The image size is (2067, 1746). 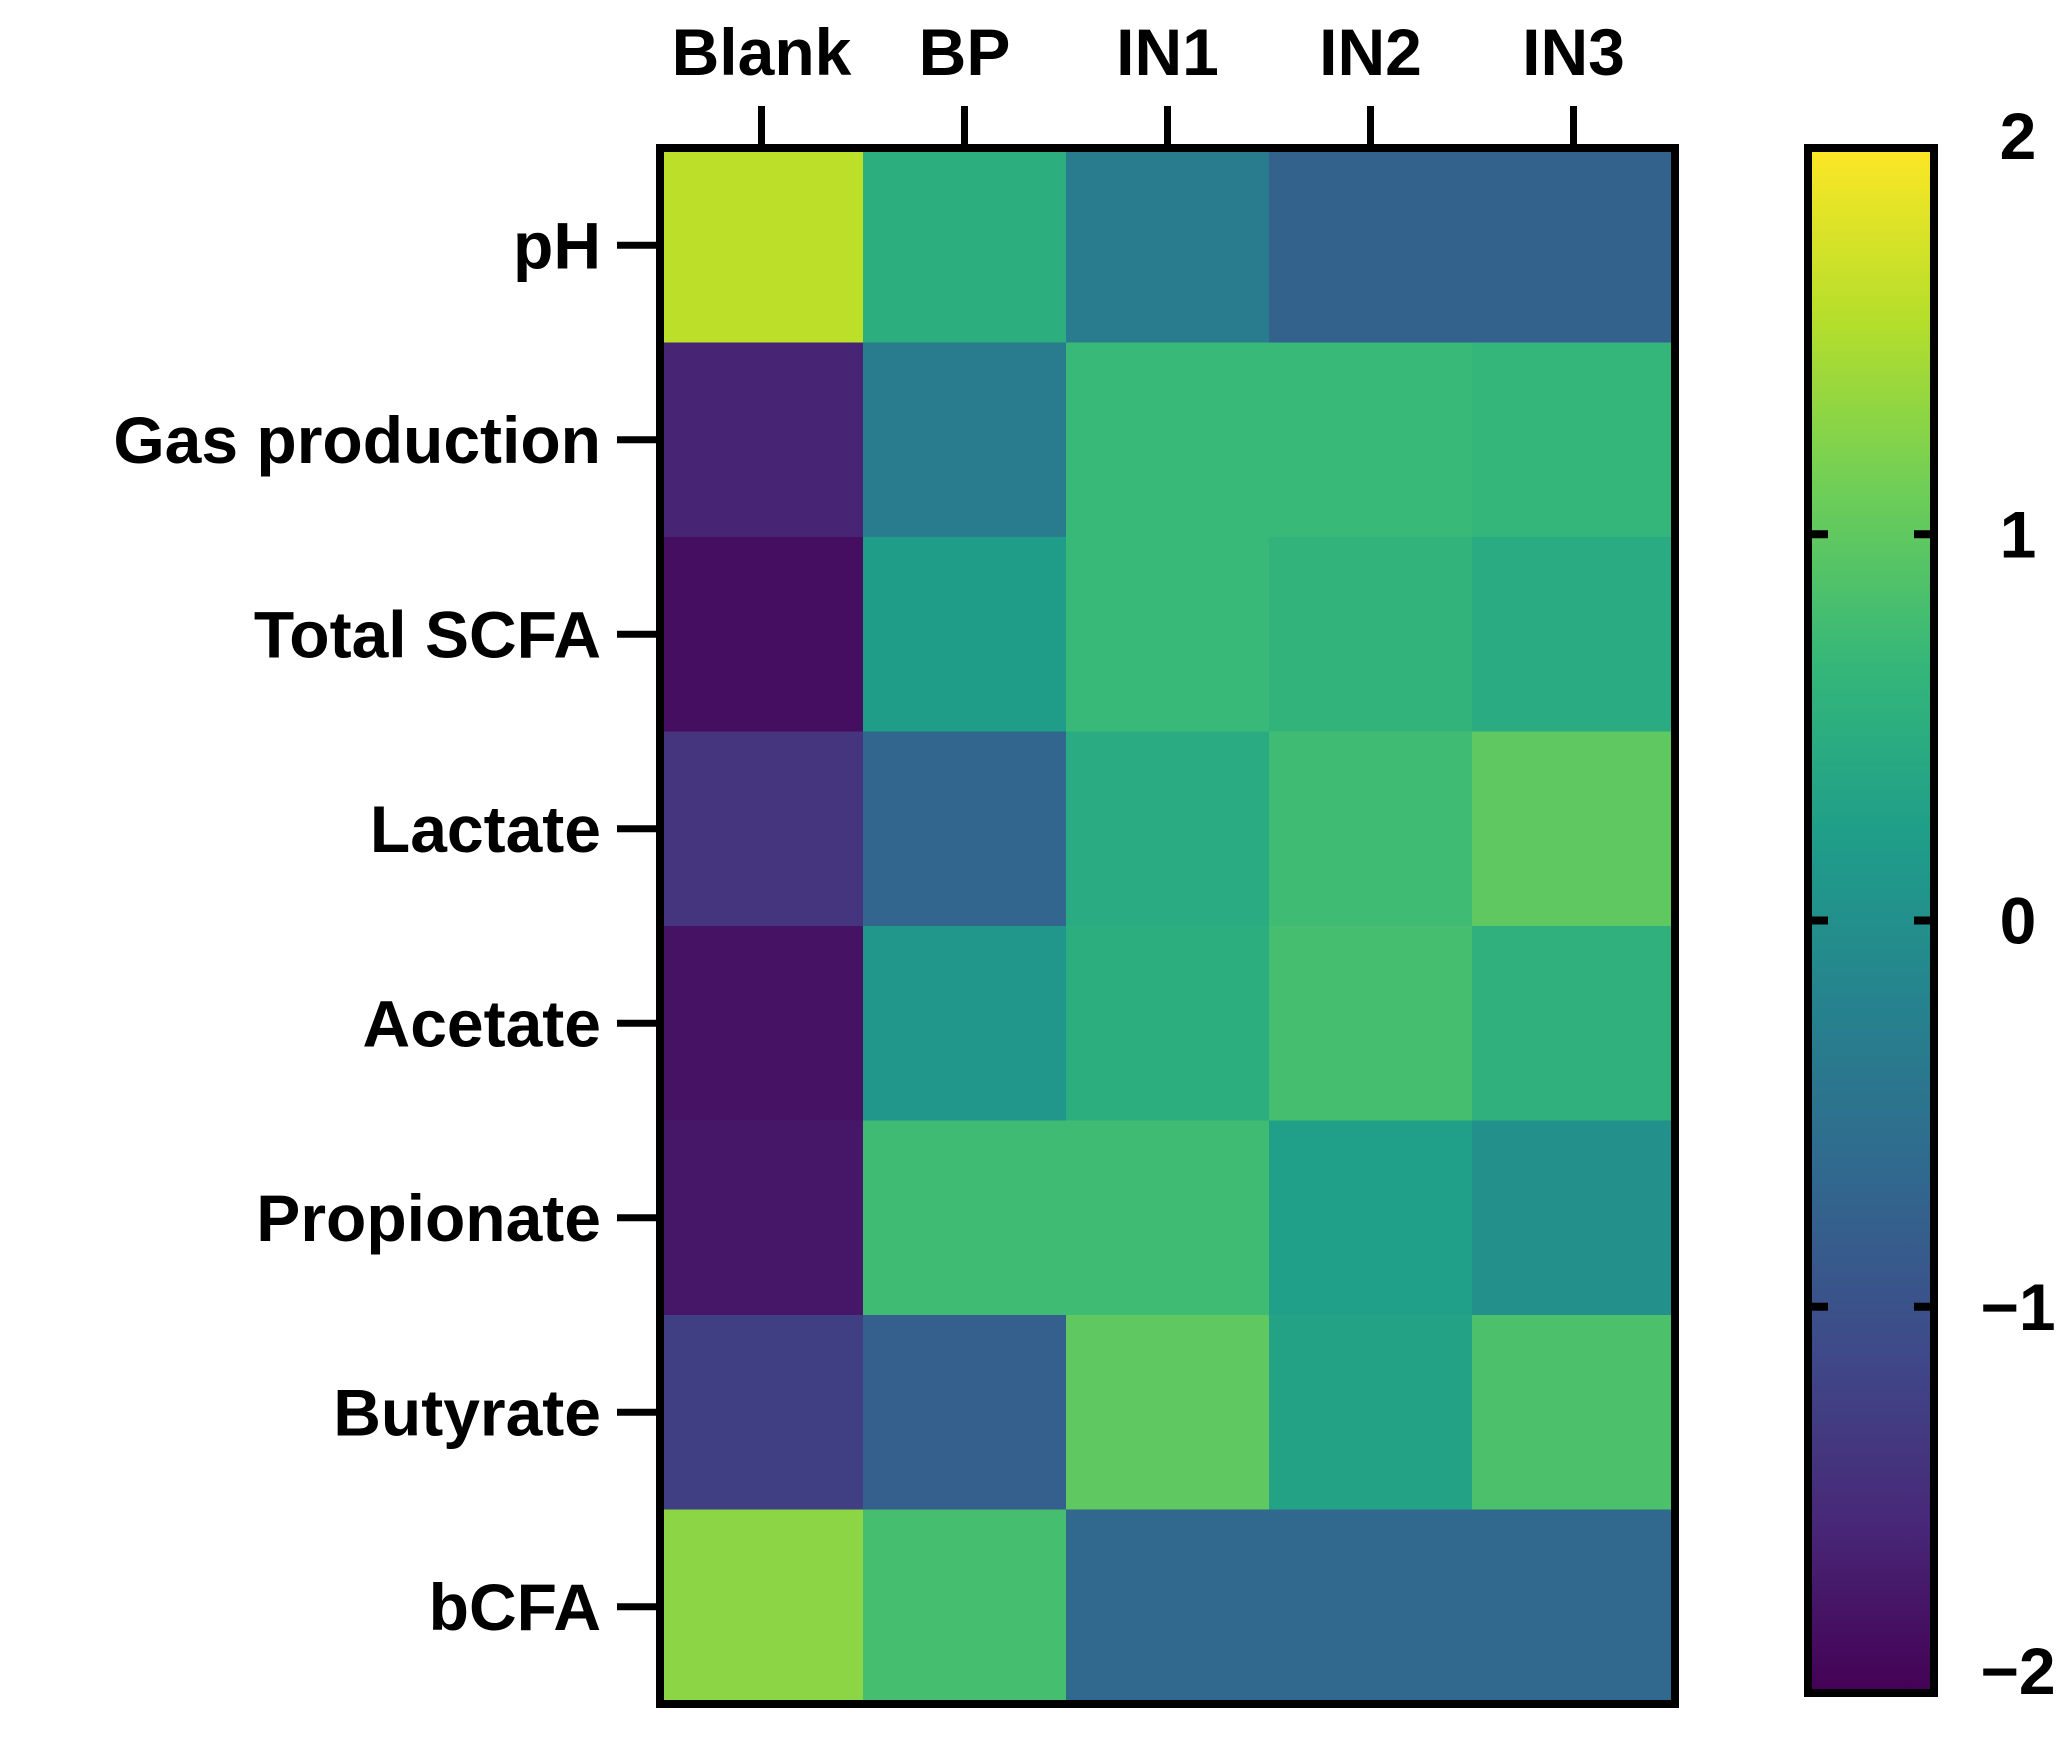 What do you see at coordinates (762, 1607) in the screenshot?
I see `heatmap-cell-bcfa-blank` at bounding box center [762, 1607].